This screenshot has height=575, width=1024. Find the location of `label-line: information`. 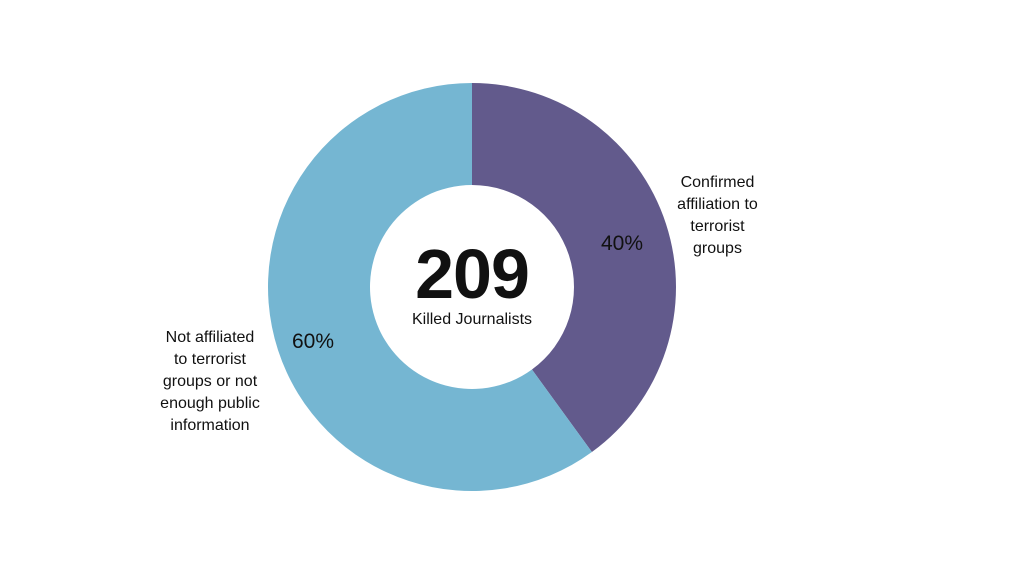

label-line: information is located at coordinates (210, 425).